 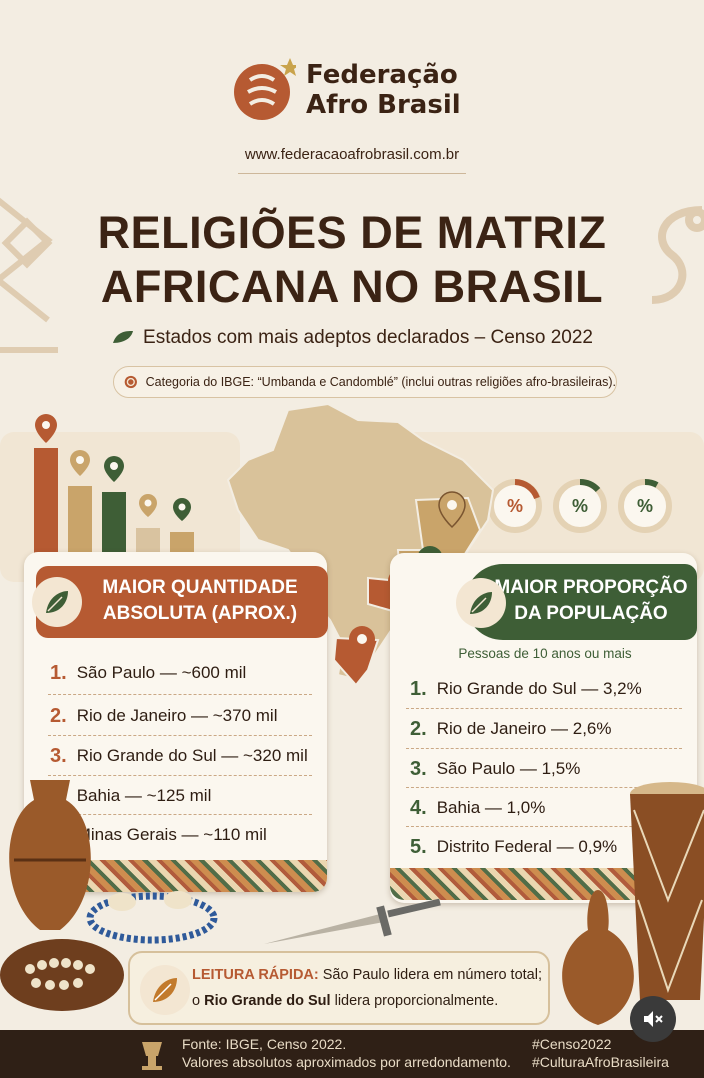 I want to click on clay-pot-icon, so click(x=50, y=855).